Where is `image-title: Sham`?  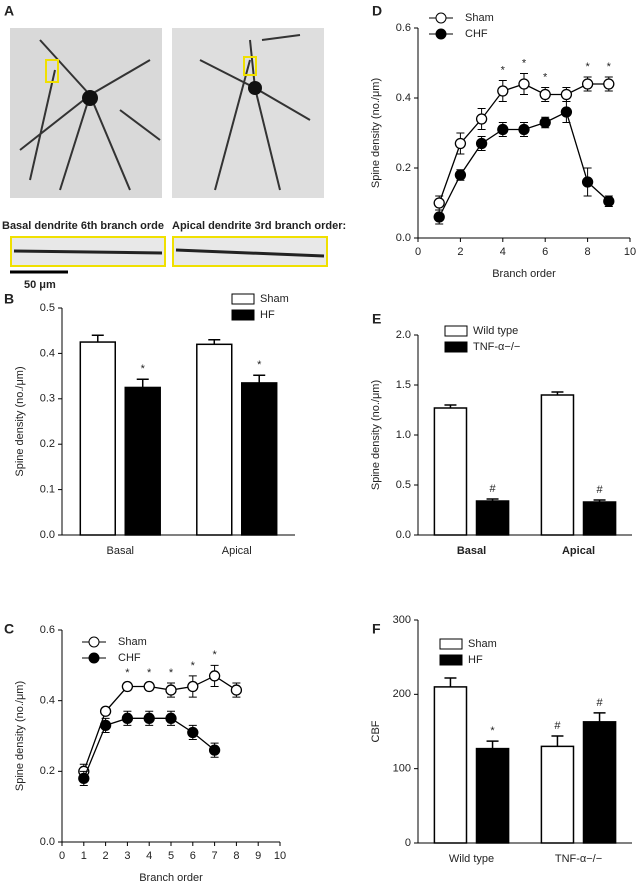 image-title: Sham is located at coordinates (56, 7).